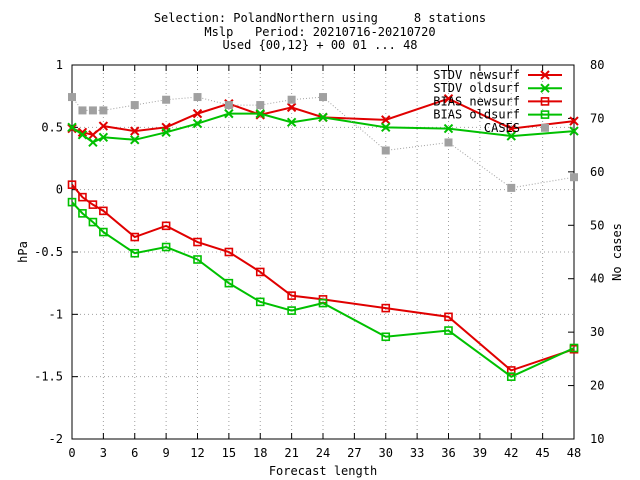 Image resolution: width=640 pixels, height=480 pixels. I want to click on y-tick-label: -1, so click(56, 314).